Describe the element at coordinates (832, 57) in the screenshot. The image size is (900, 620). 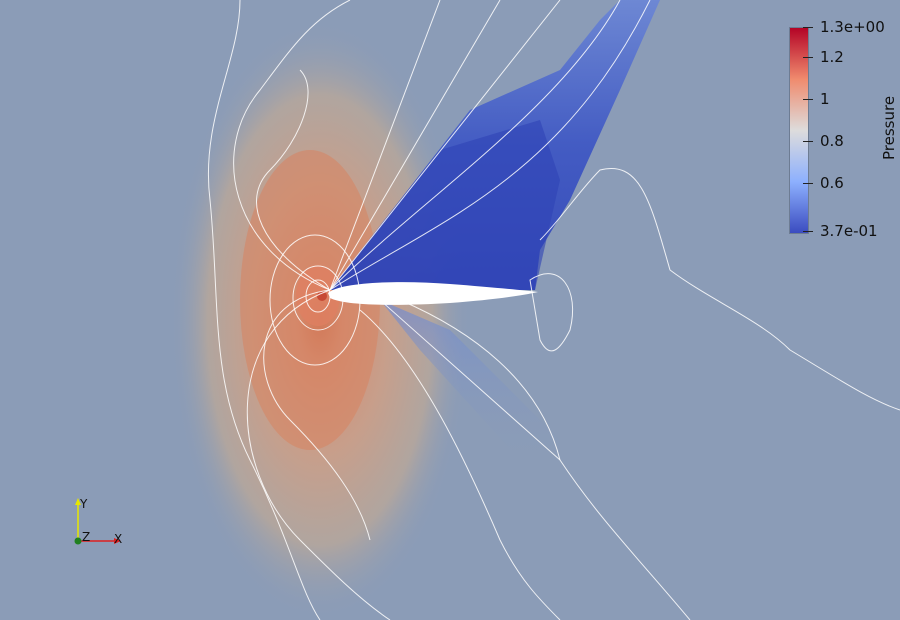
I see `colorbar-tick-label: 1.2` at that location.